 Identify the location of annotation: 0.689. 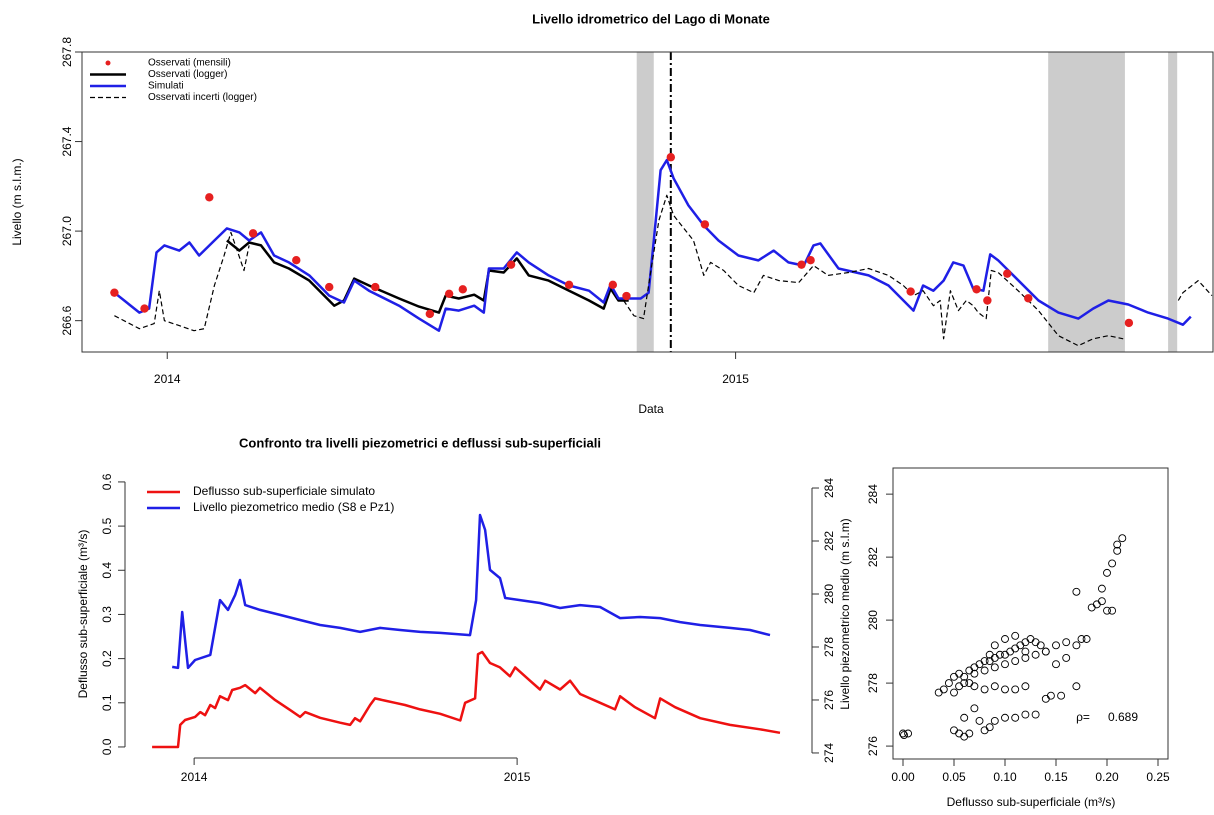
(1123, 717).